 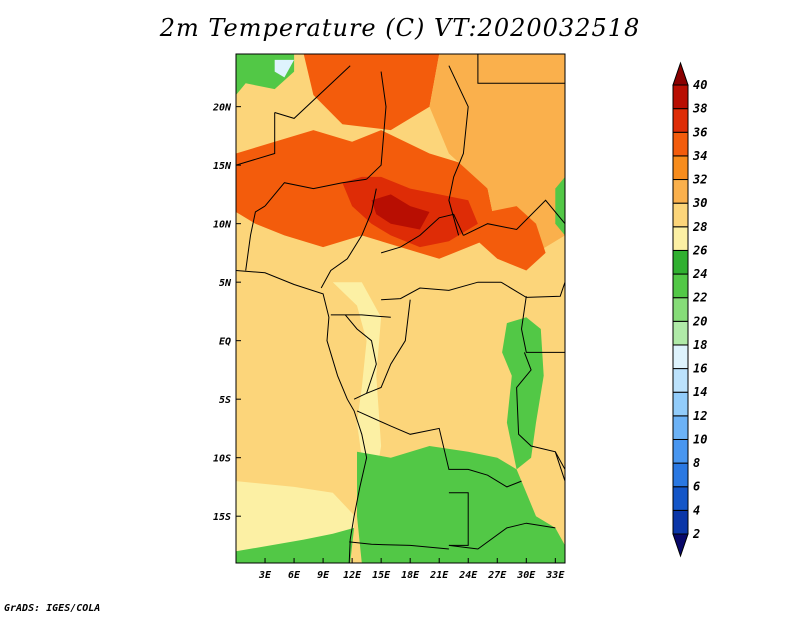 I want to click on border-benin-togo, so click(x=255, y=238).